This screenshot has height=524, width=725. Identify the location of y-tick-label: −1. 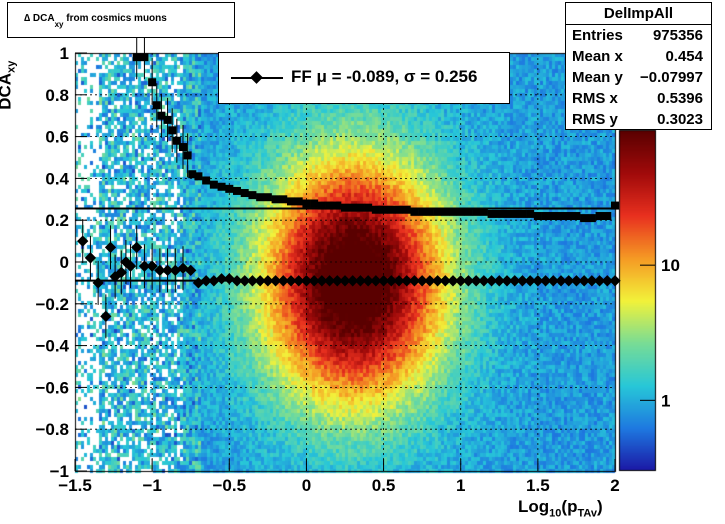
(59, 471).